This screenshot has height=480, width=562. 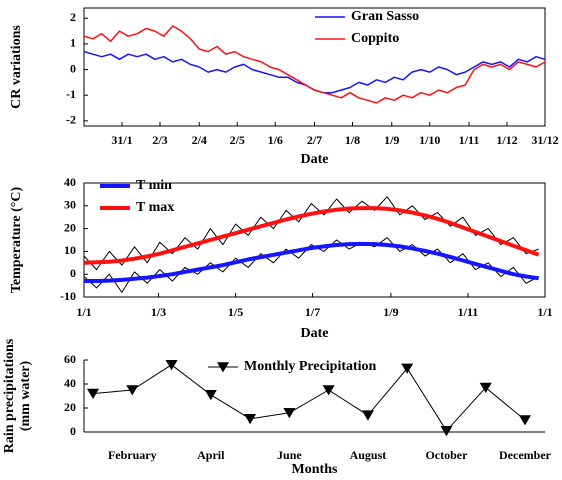 What do you see at coordinates (289, 455) in the screenshot?
I see `x-tick-label: June` at bounding box center [289, 455].